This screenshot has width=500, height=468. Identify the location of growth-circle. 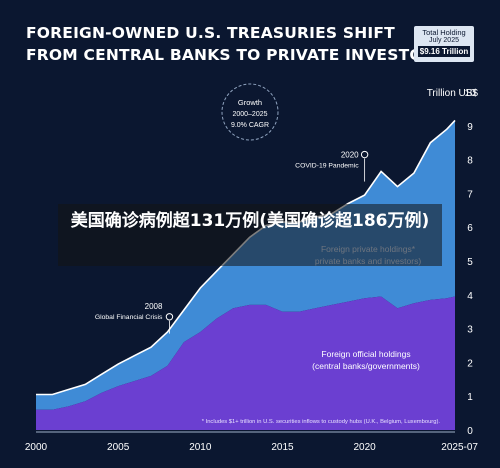
(250, 112).